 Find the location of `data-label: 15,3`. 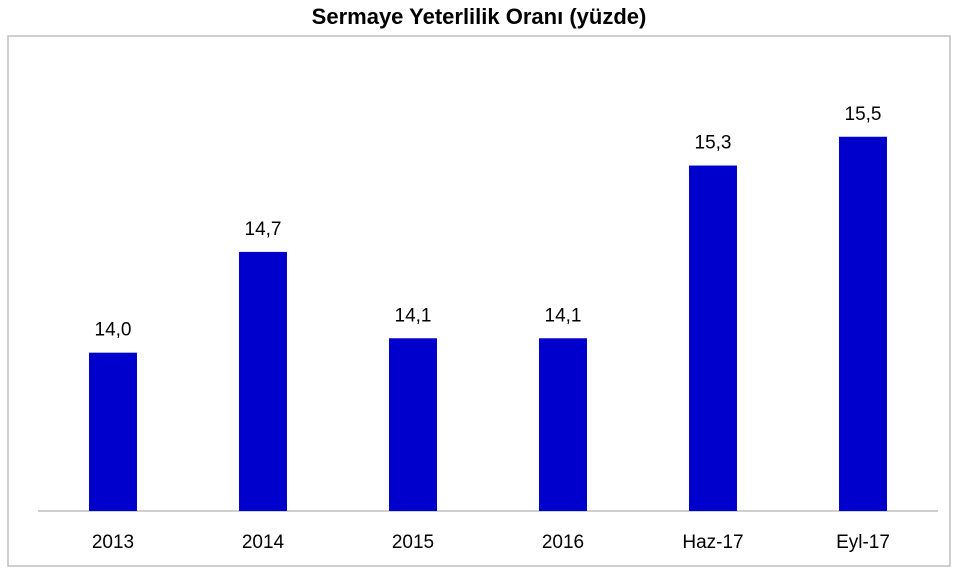

data-label: 15,3 is located at coordinates (713, 143).